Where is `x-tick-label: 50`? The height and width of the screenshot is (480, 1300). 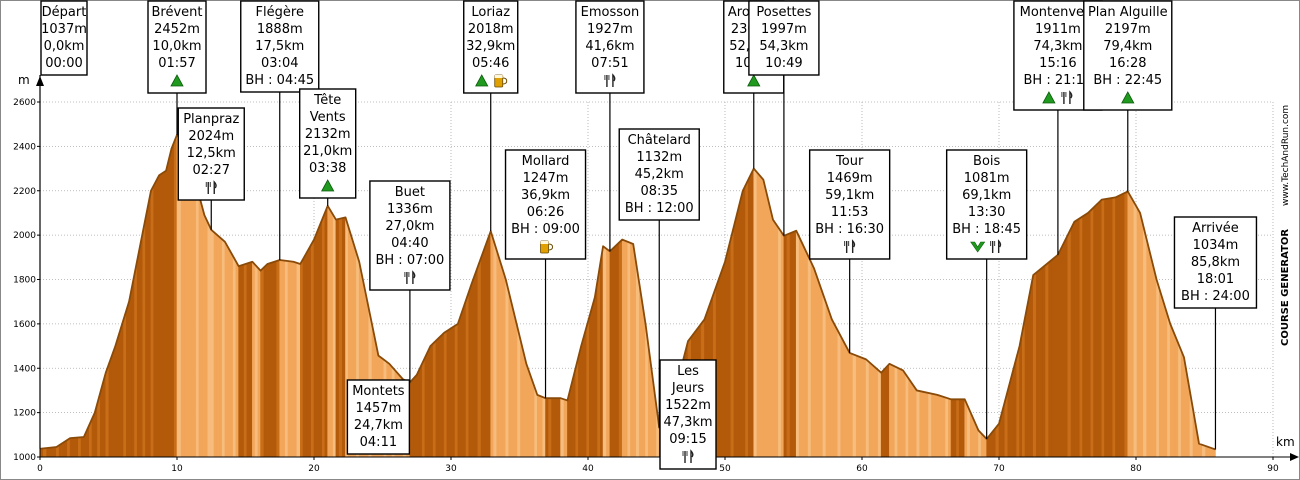 x-tick-label: 50 is located at coordinates (725, 469).